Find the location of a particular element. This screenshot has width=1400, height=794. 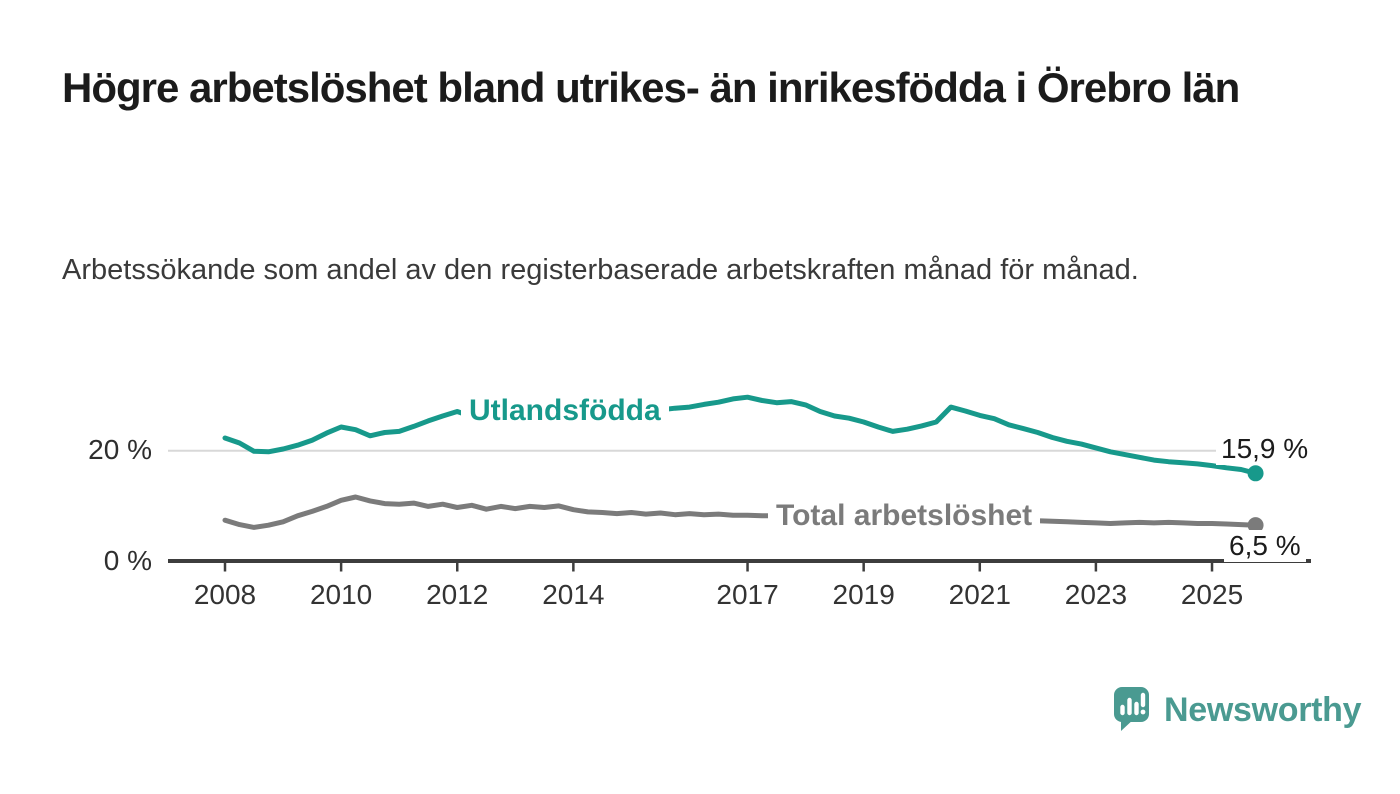

newsworthy-logo: Newsworthy is located at coordinates (1237, 710).